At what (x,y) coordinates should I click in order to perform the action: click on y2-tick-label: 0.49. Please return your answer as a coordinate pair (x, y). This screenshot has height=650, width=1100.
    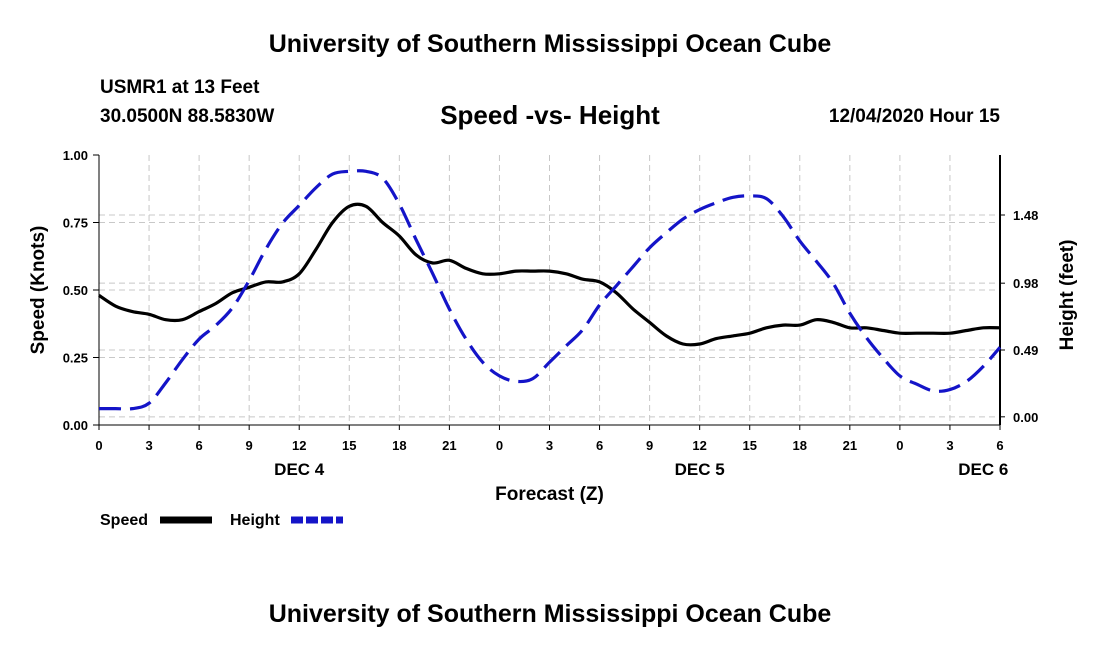
    Looking at the image, I should click on (1025, 350).